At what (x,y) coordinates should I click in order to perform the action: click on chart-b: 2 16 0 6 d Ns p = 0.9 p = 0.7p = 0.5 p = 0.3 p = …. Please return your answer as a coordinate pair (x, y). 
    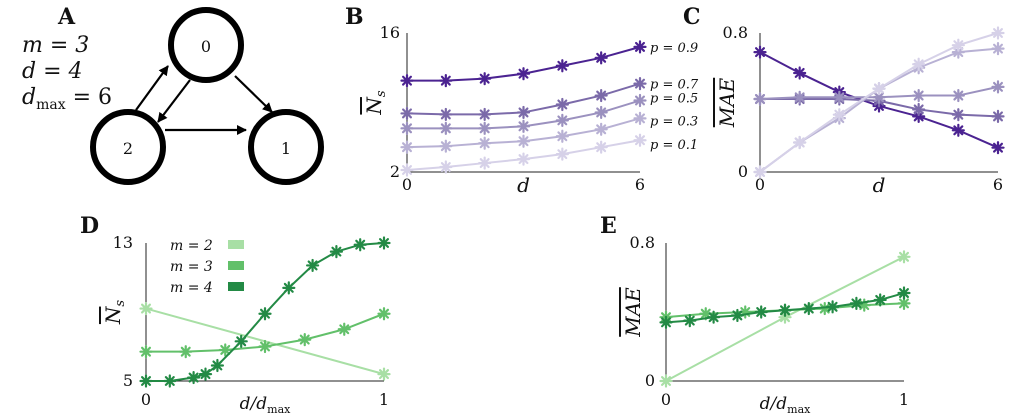
    Looking at the image, I should click on (530, 110).